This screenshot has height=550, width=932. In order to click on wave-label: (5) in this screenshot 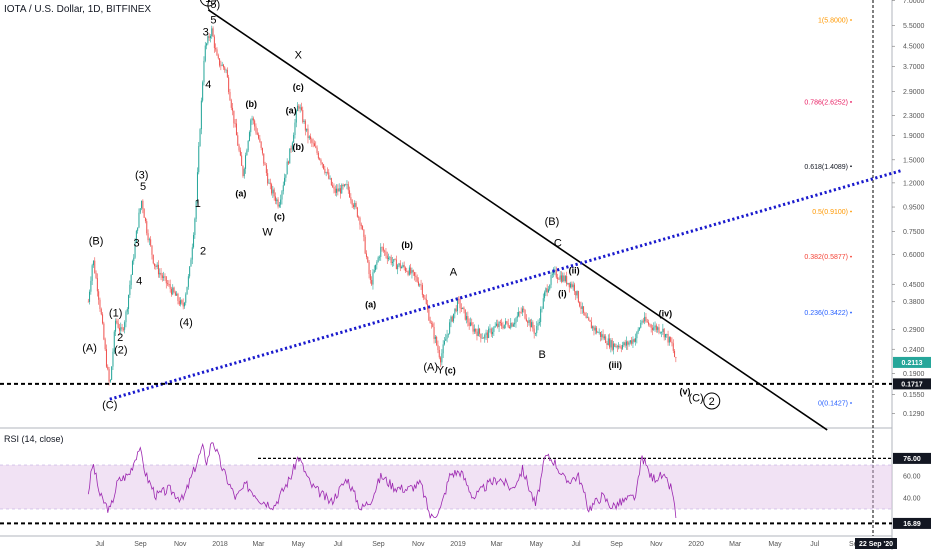, I will do `click(213, 5)`.